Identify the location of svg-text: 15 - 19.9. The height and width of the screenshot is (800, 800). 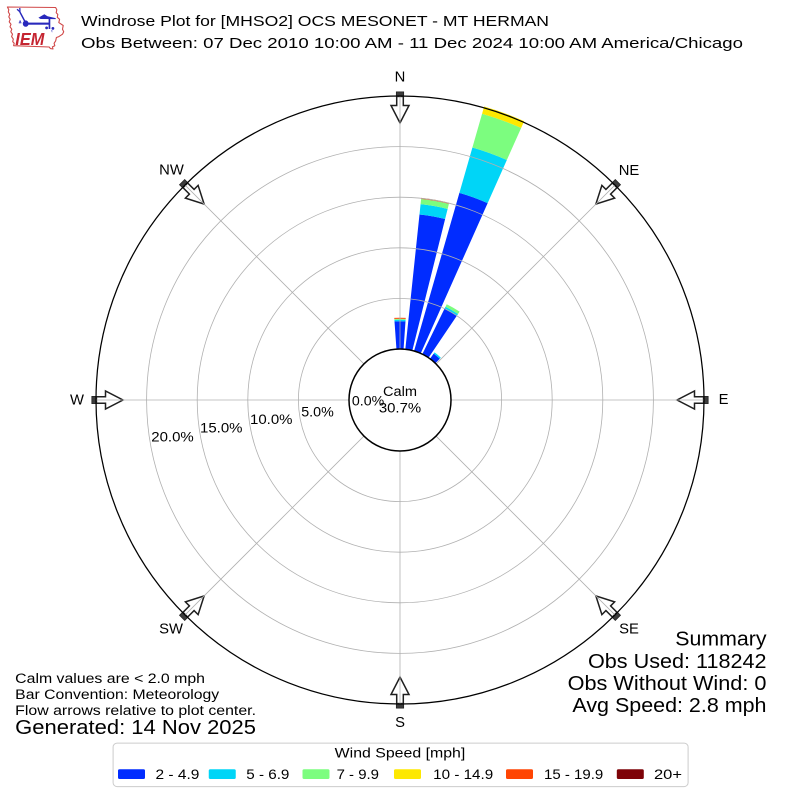
(573, 774).